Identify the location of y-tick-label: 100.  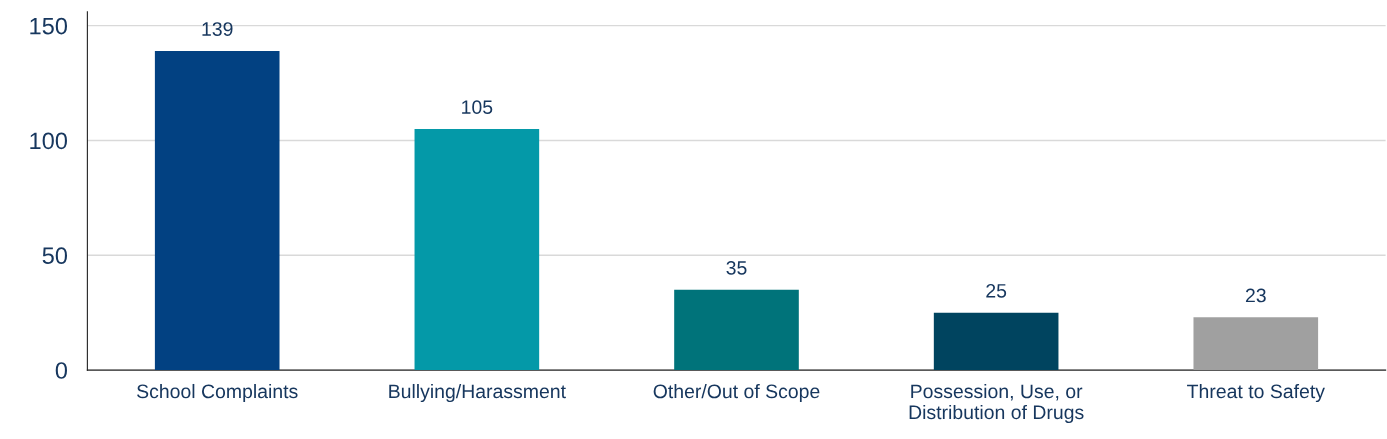
(49, 141).